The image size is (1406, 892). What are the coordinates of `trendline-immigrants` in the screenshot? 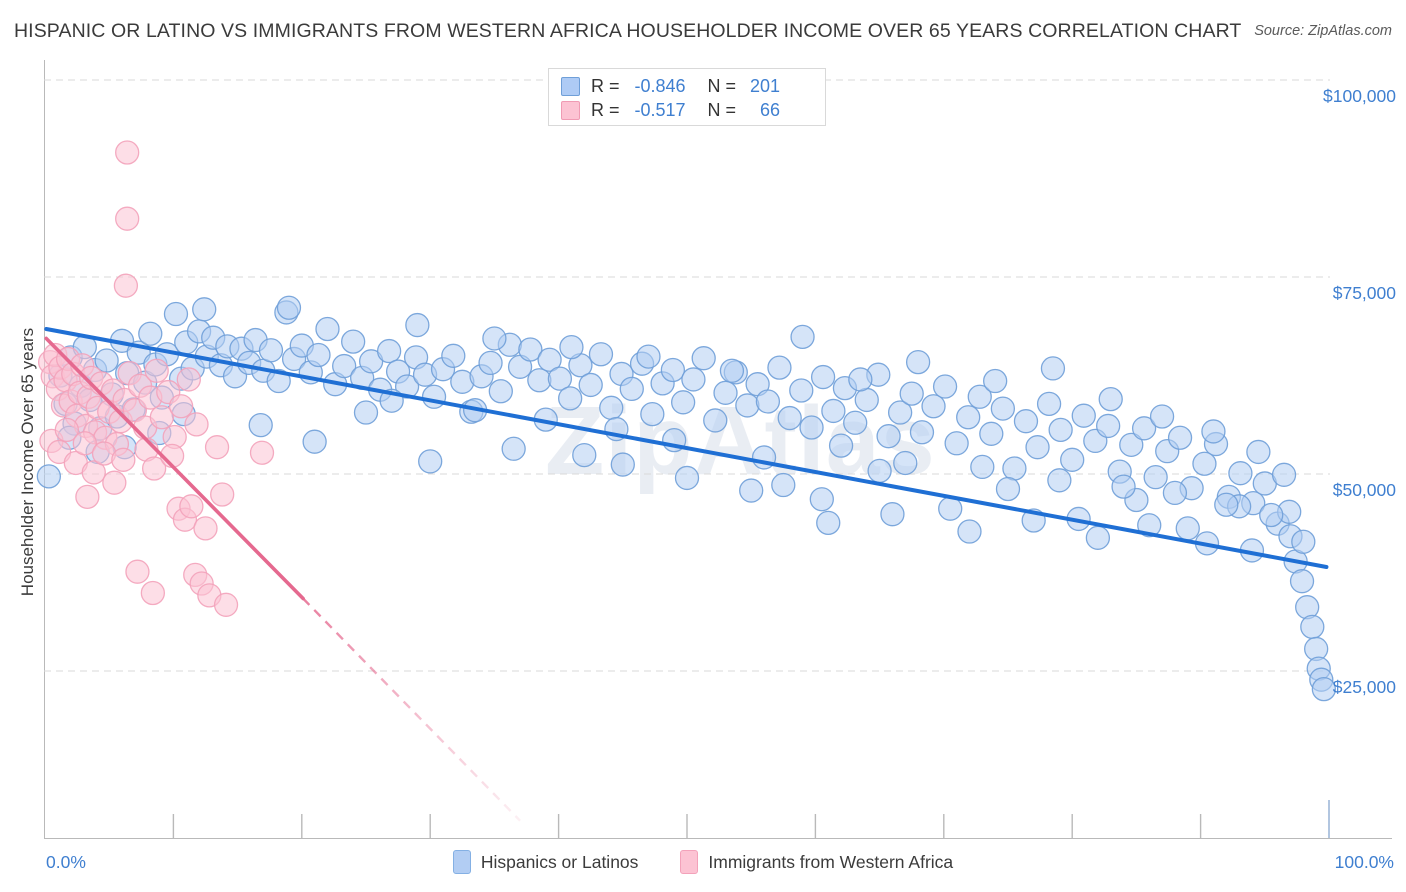 It's located at (174, 468).